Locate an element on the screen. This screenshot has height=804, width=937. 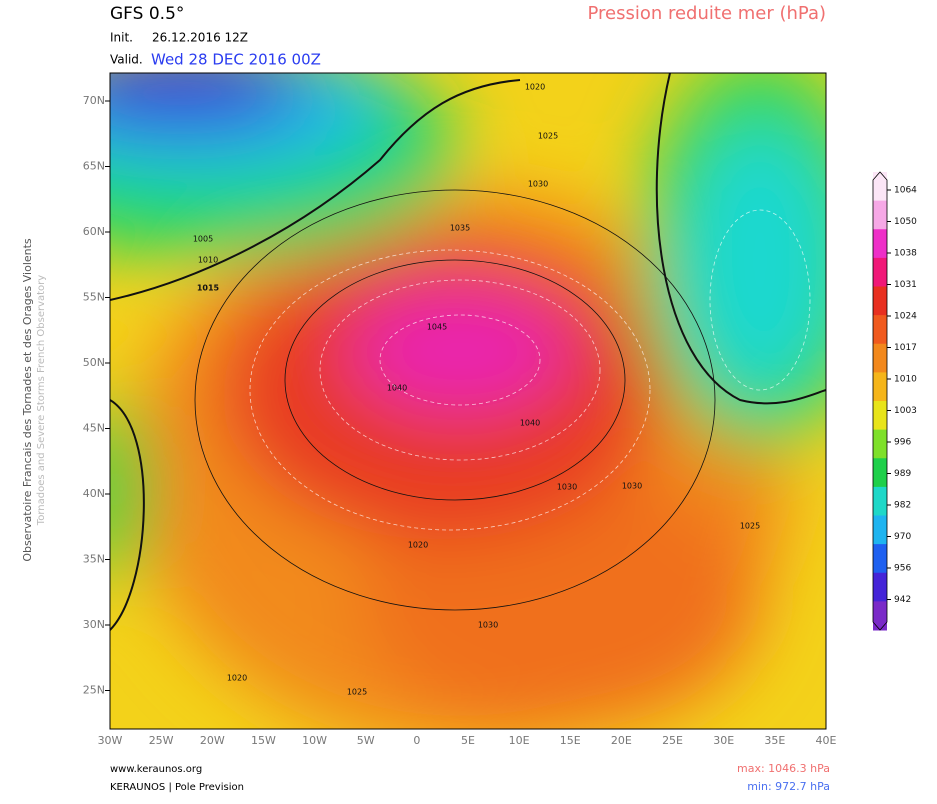
colorbar-label: 1024 is located at coordinates (905, 317).